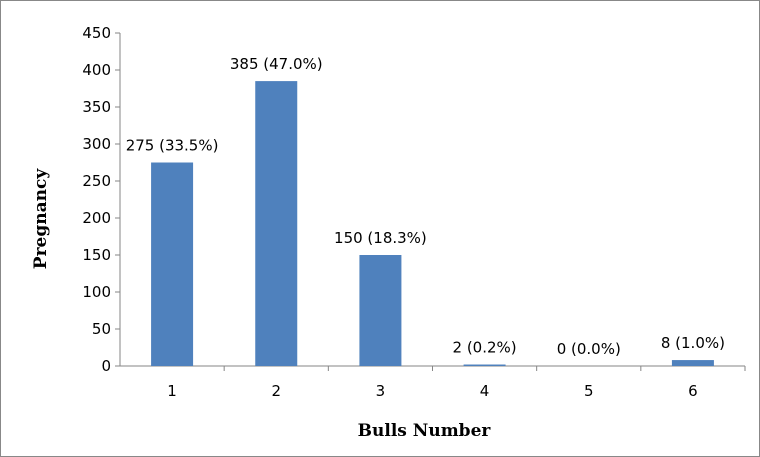 This screenshot has width=760, height=457. Describe the element at coordinates (380, 238) in the screenshot. I see `bar-data-label: 150 (18.3%)` at that location.